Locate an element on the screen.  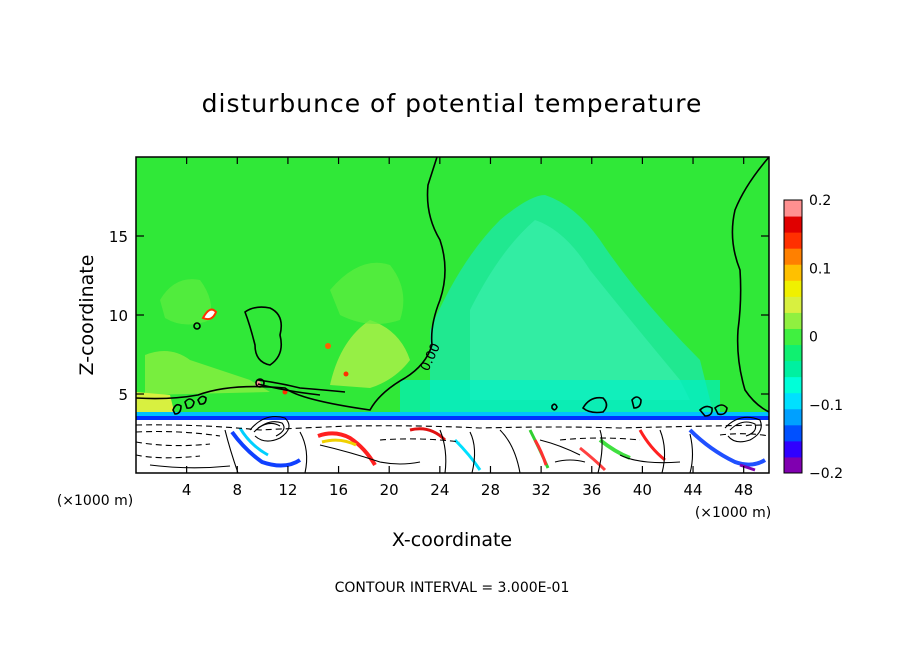
x-axis-label: X-coordinate is located at coordinates (452, 540).